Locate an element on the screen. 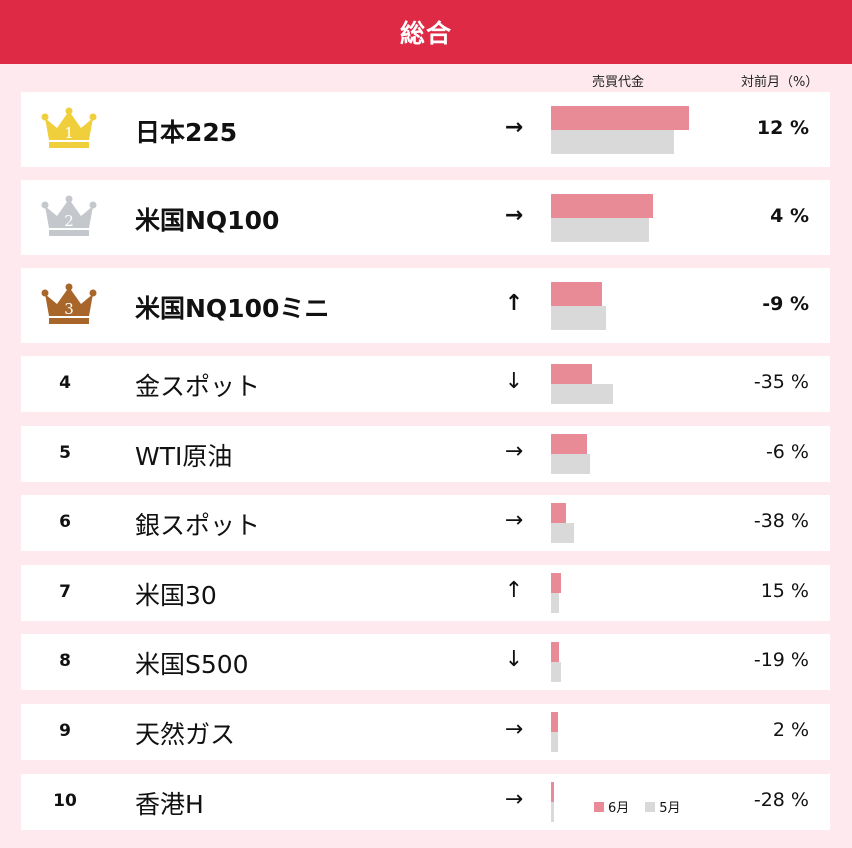 The height and width of the screenshot is (848, 852). svg-text: 3 is located at coordinates (69, 309).